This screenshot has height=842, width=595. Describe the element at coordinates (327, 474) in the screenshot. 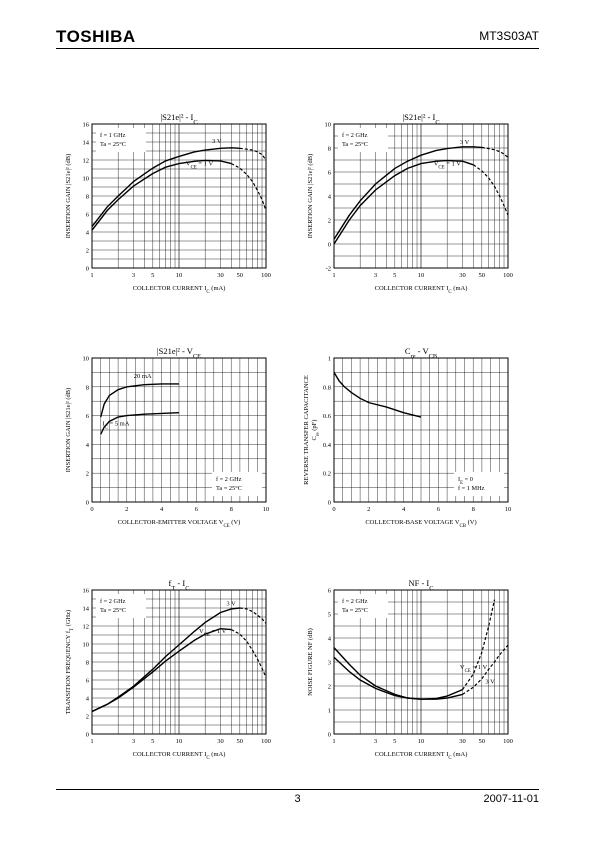

I see `y-tick-label: 0.2` at that location.